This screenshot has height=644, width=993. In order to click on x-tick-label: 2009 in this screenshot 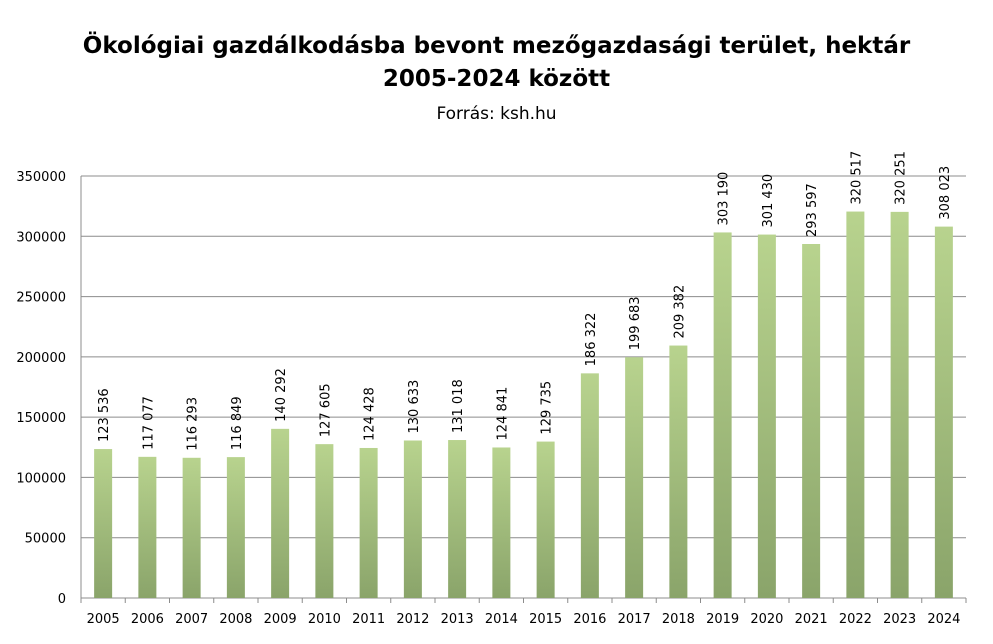, I will do `click(280, 619)`.